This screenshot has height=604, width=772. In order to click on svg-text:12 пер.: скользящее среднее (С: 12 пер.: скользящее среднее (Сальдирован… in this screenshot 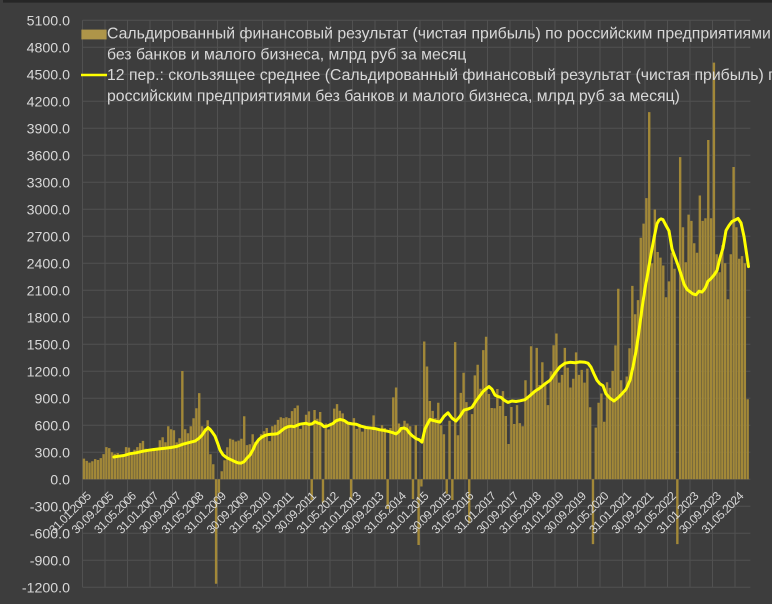, I will do `click(439, 75)`.